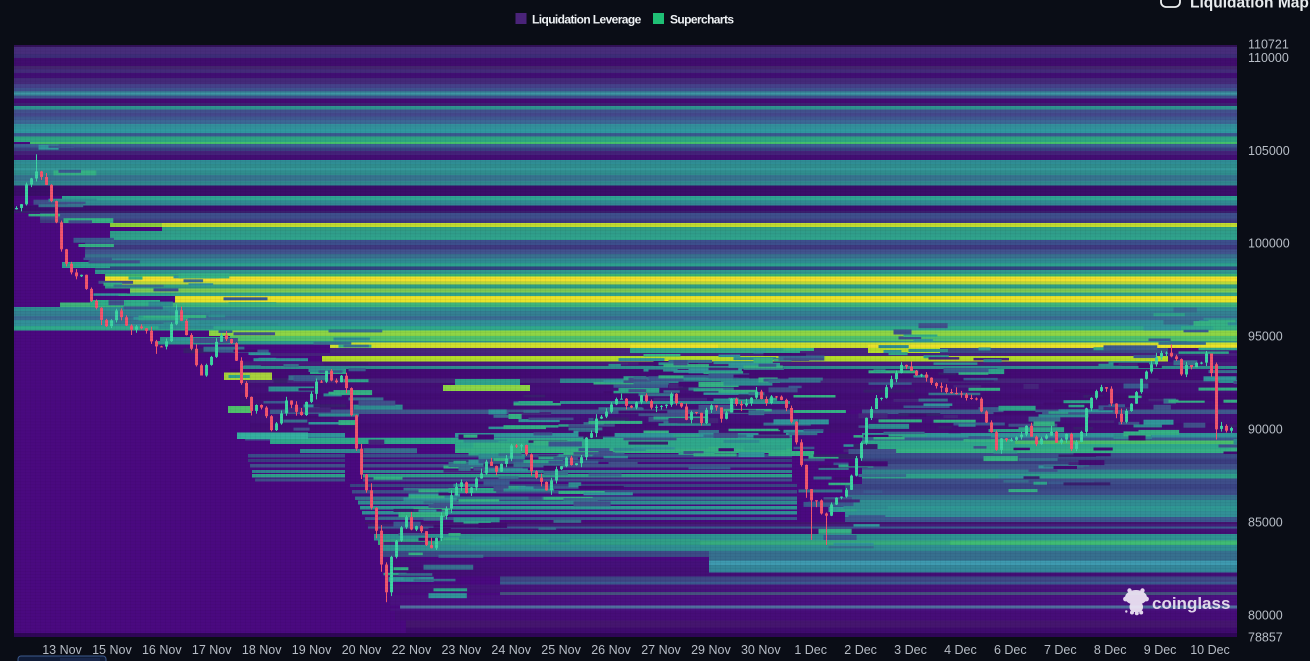 This screenshot has width=1310, height=661. What do you see at coordinates (1249, 6) in the screenshot?
I see `svg-text: Liquidation Map` at bounding box center [1249, 6].